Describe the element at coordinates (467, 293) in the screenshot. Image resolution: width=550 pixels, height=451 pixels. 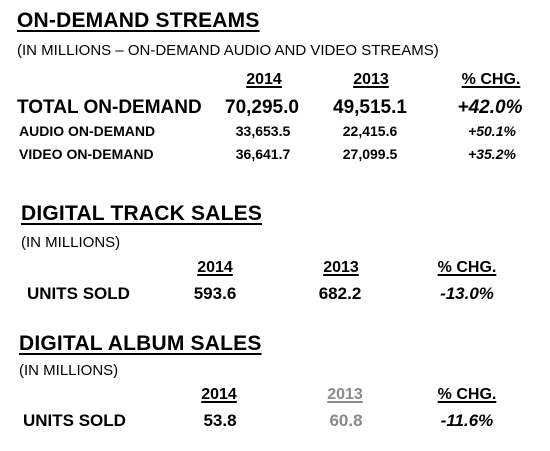
I see `track-units-chg: -13.0%` at that location.